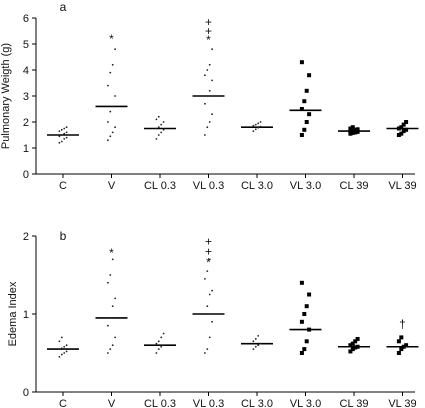 Image resolution: width=425 pixels, height=408 pixels. I want to click on y-axis-title: Pulmonary Weigth (g), so click(6, 96).